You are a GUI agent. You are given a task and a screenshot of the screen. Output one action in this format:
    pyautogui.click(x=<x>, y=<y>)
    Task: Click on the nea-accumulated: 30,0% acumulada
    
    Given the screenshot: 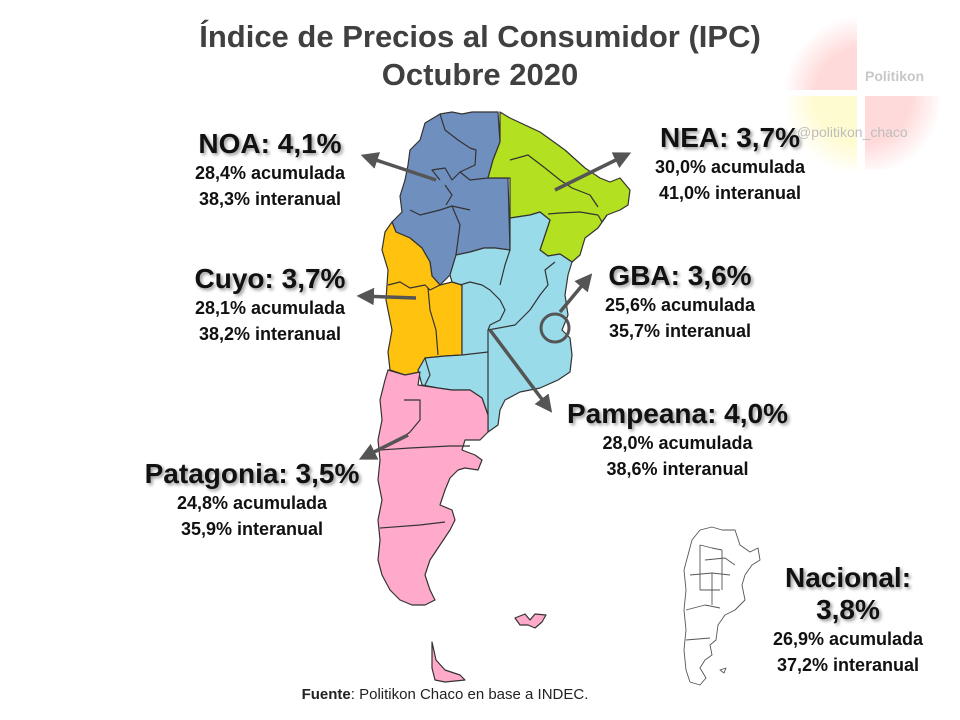 What is the action you would take?
    pyautogui.click(x=730, y=167)
    